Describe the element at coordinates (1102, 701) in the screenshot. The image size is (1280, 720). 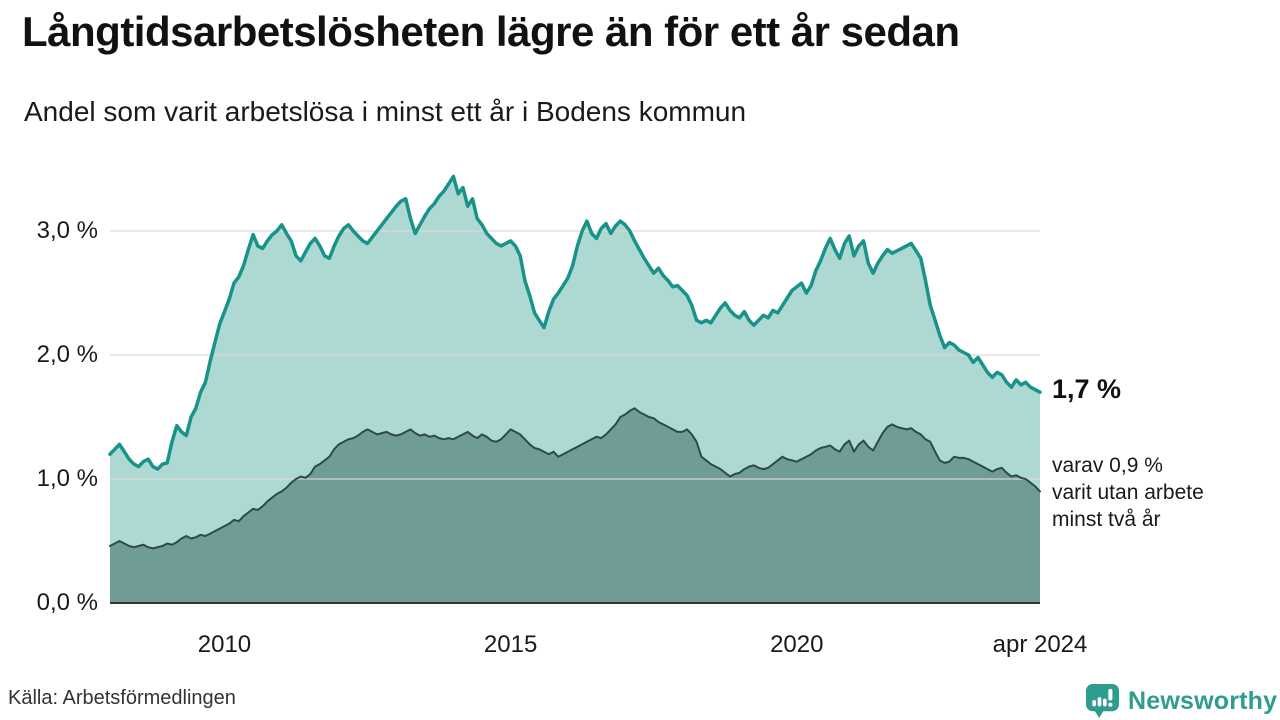
I see `newsworthy-logo-icon` at that location.